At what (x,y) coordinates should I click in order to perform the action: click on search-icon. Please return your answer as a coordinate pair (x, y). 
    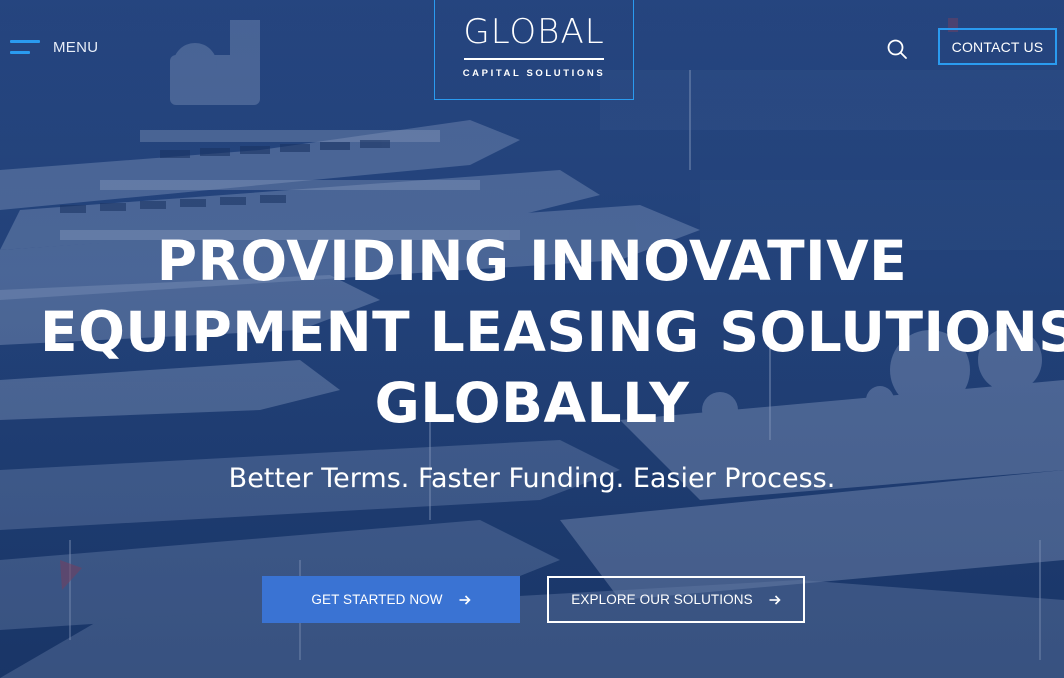
    Looking at the image, I should click on (897, 49).